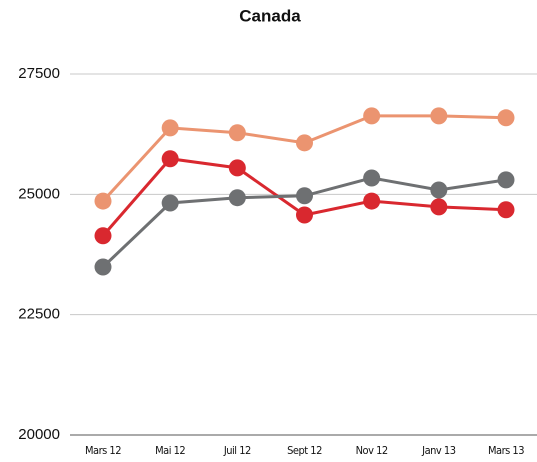 The width and height of the screenshot is (537, 462). I want to click on y-tick-label: 22500, so click(39, 314).